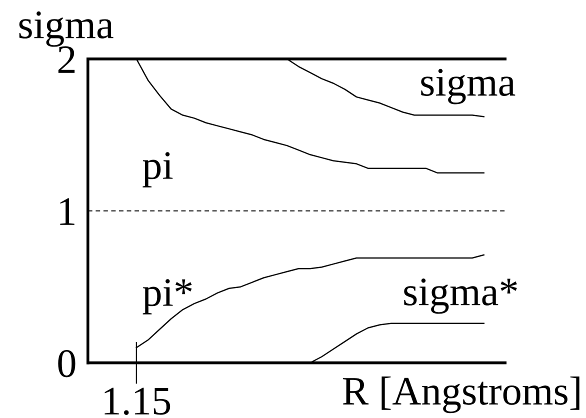 This screenshot has width=586, height=418. What do you see at coordinates (468, 86) in the screenshot?
I see `series-label: sigma` at bounding box center [468, 86].